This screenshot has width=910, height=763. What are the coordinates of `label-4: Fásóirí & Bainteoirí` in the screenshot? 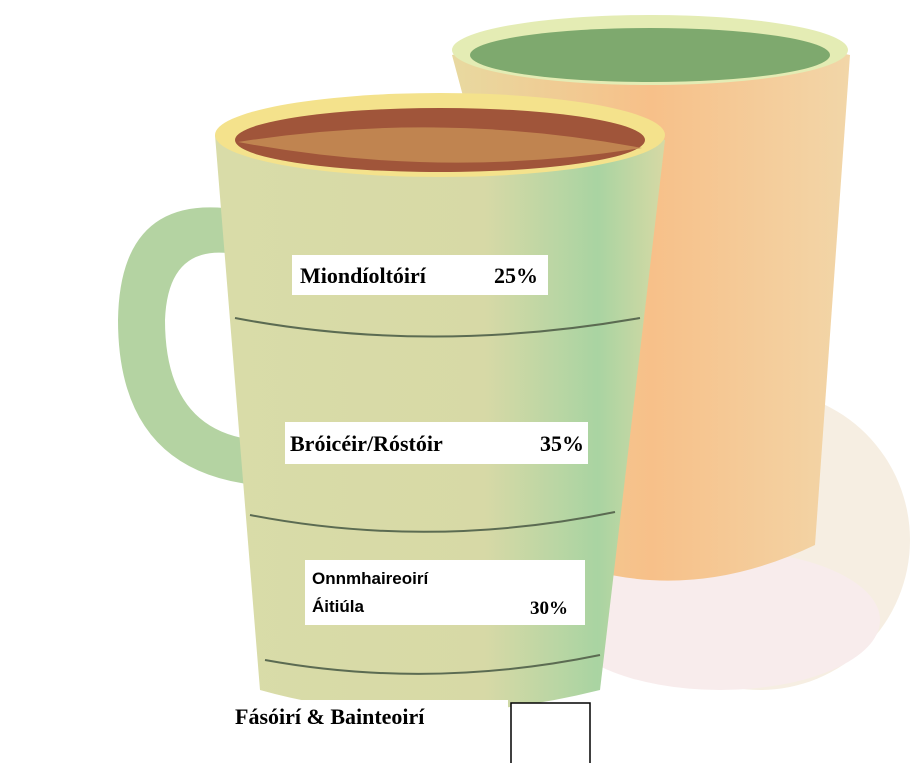 It's located at (411, 731).